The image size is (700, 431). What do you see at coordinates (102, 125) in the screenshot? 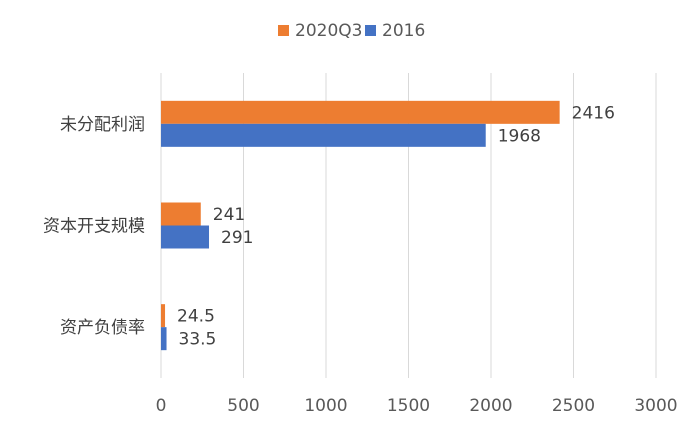
I see `y-category-label: 未分配利润` at bounding box center [102, 125].